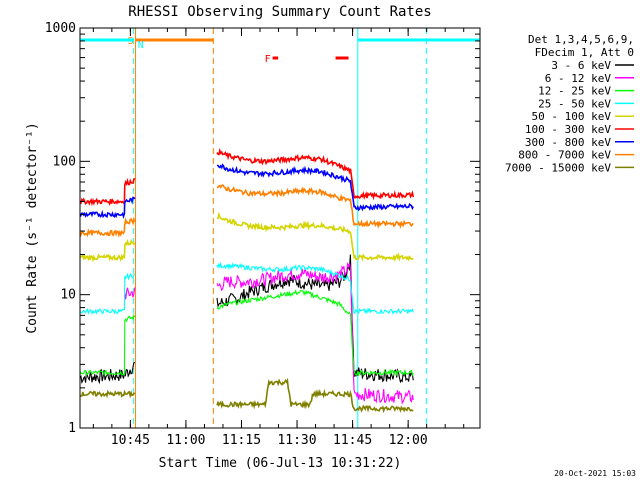 This screenshot has height=480, width=640. What do you see at coordinates (578, 78) in the screenshot?
I see `legend-label-2: 6 - 12 keV` at bounding box center [578, 78].